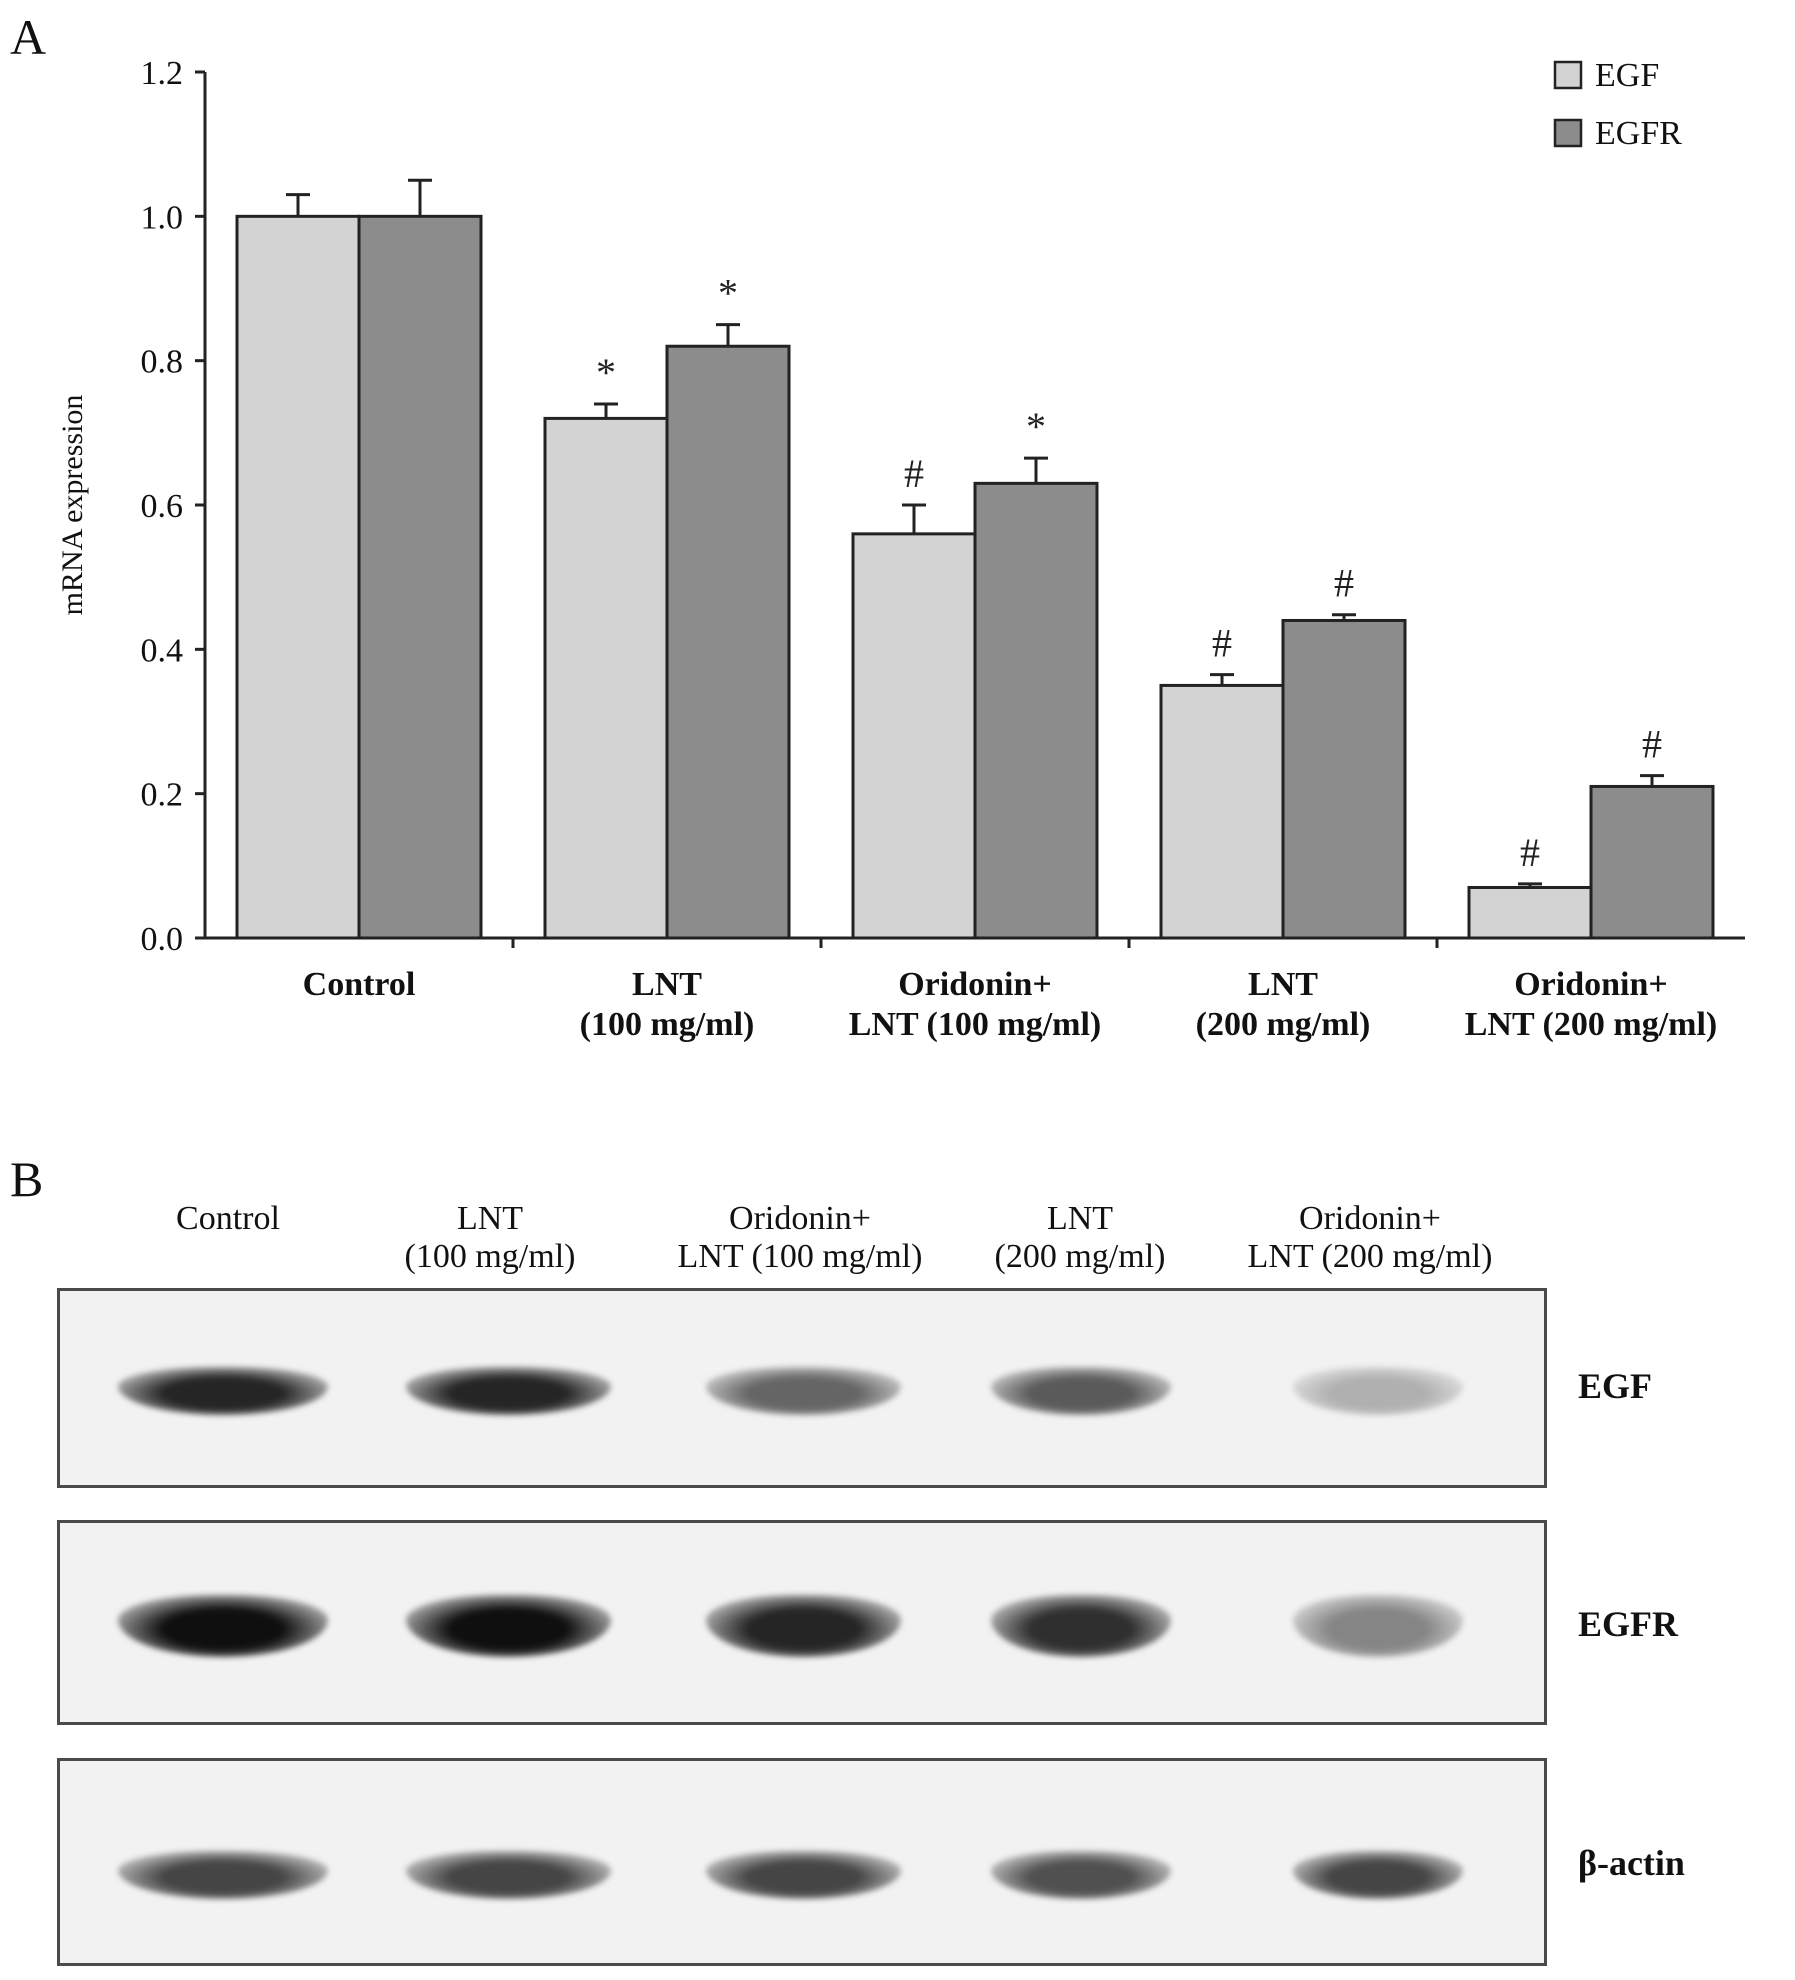 This screenshot has height=1980, width=1795. Describe the element at coordinates (162, 795) in the screenshot. I see `y-tick-label: 0.2` at that location.